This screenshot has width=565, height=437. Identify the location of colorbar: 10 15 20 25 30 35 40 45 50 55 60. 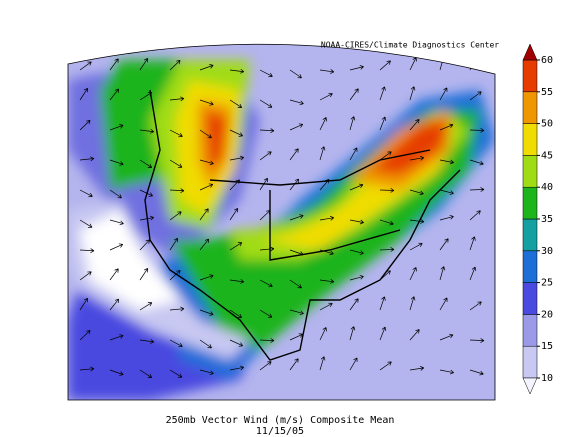
(537, 219).